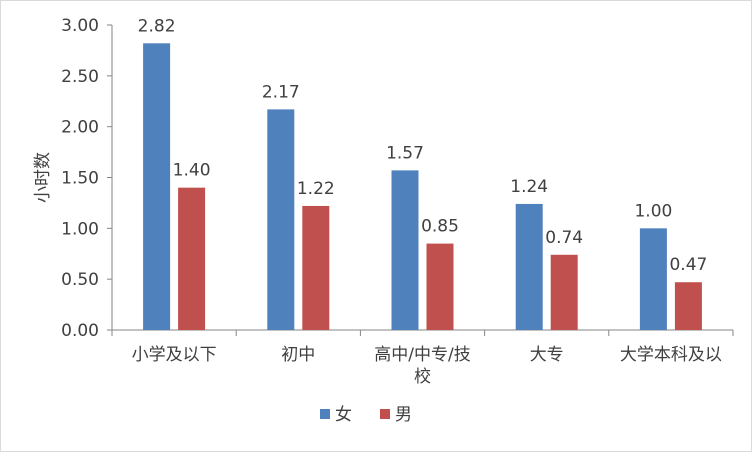 The width and height of the screenshot is (752, 456). What do you see at coordinates (192, 171) in the screenshot?
I see `data-label: 1.40` at bounding box center [192, 171].